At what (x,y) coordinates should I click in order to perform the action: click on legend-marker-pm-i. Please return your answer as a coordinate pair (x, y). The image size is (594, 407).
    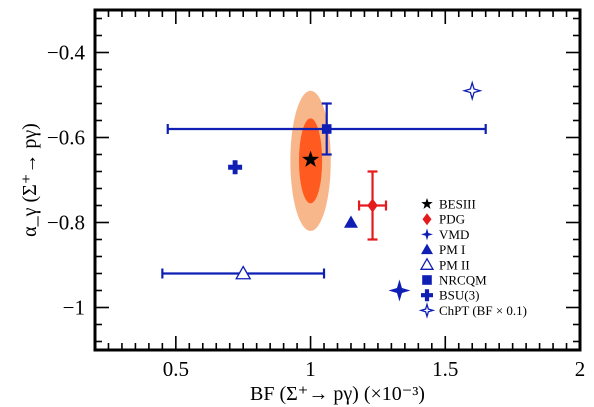
    Looking at the image, I should click on (427, 249).